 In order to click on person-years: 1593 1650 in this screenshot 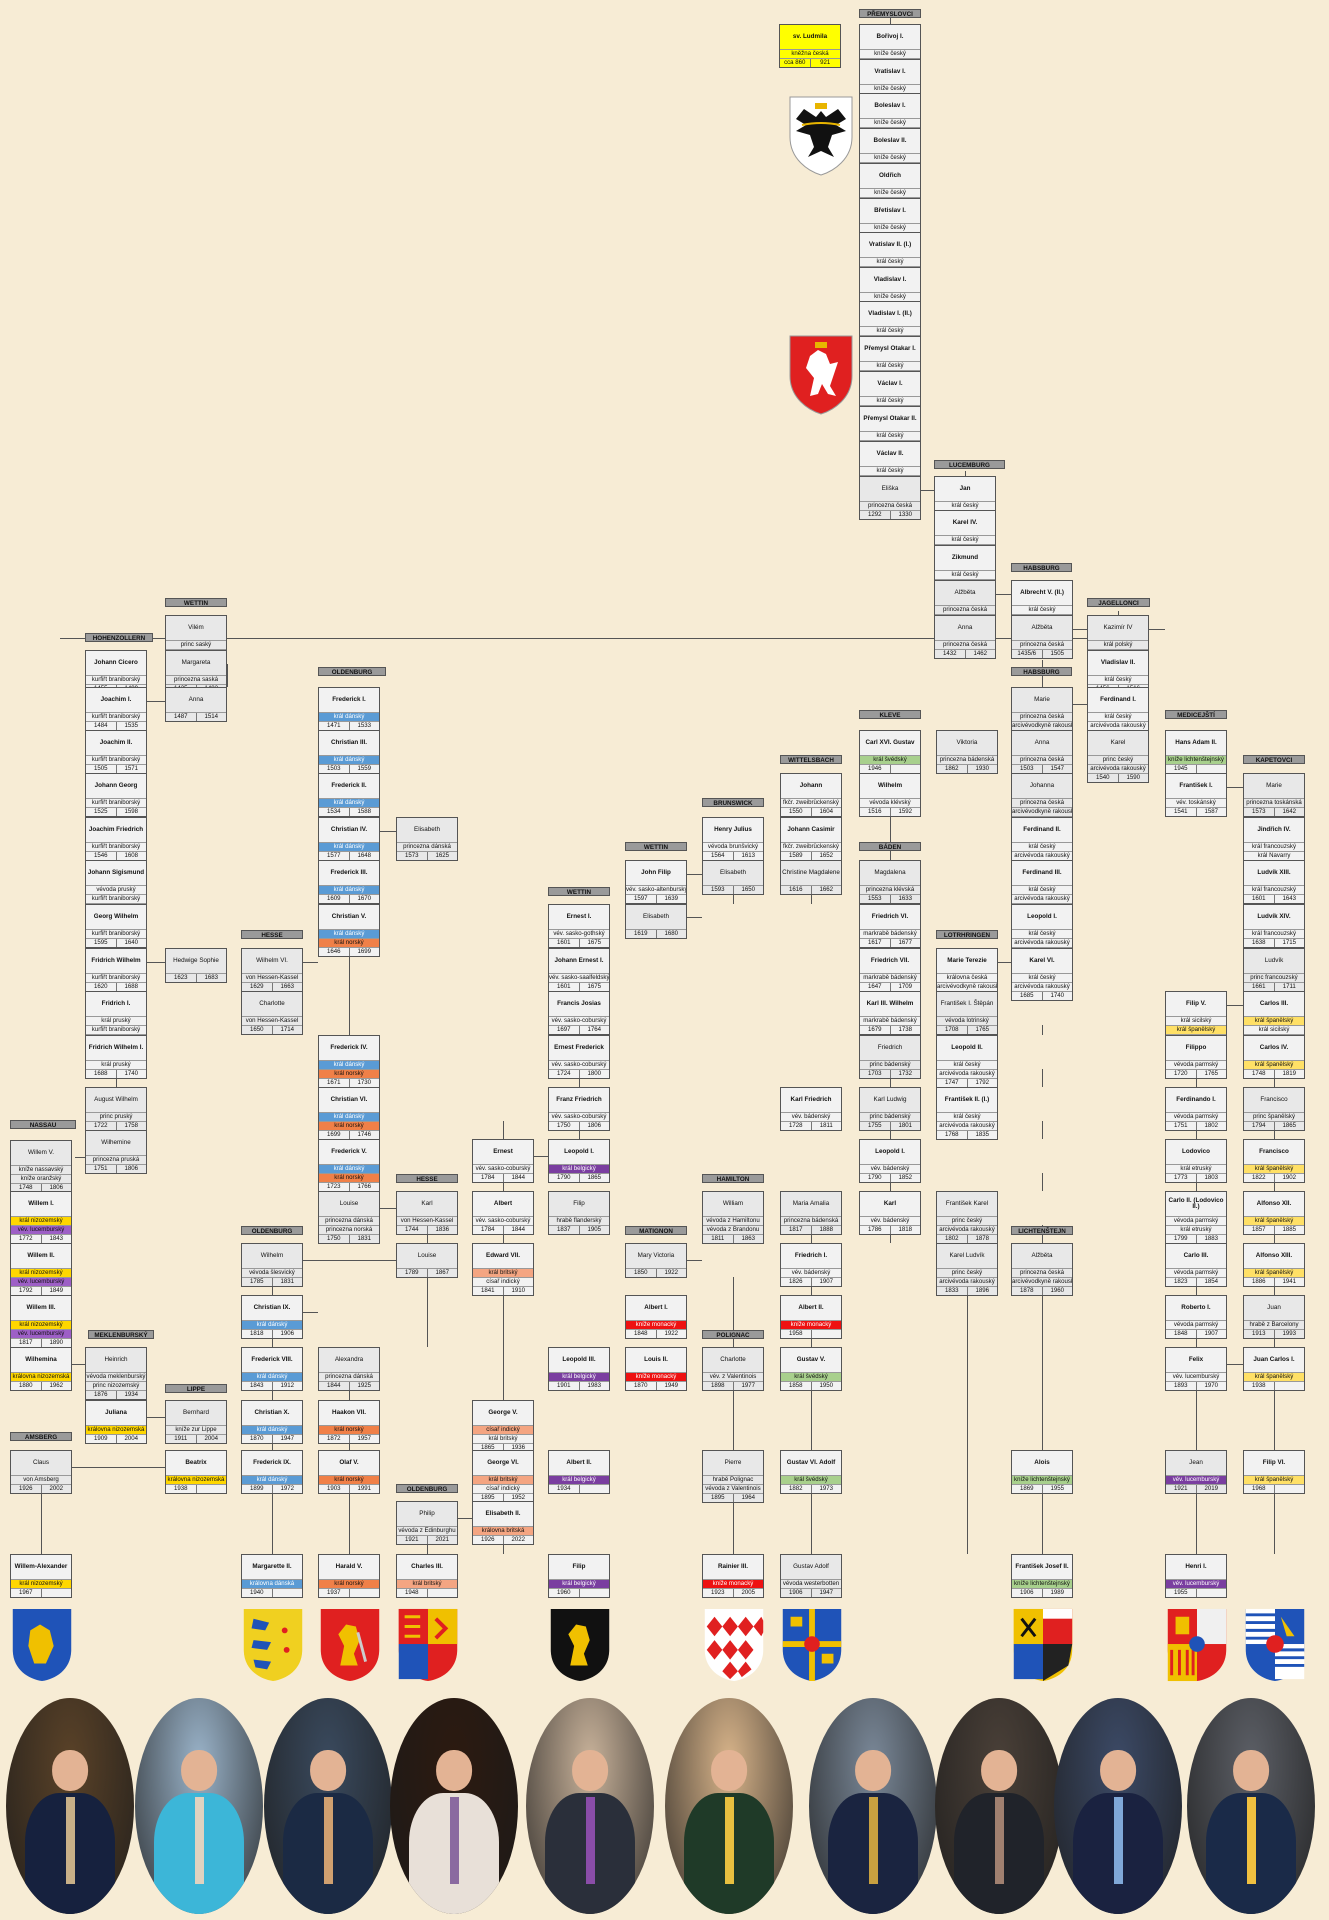, I will do `click(733, 889)`.